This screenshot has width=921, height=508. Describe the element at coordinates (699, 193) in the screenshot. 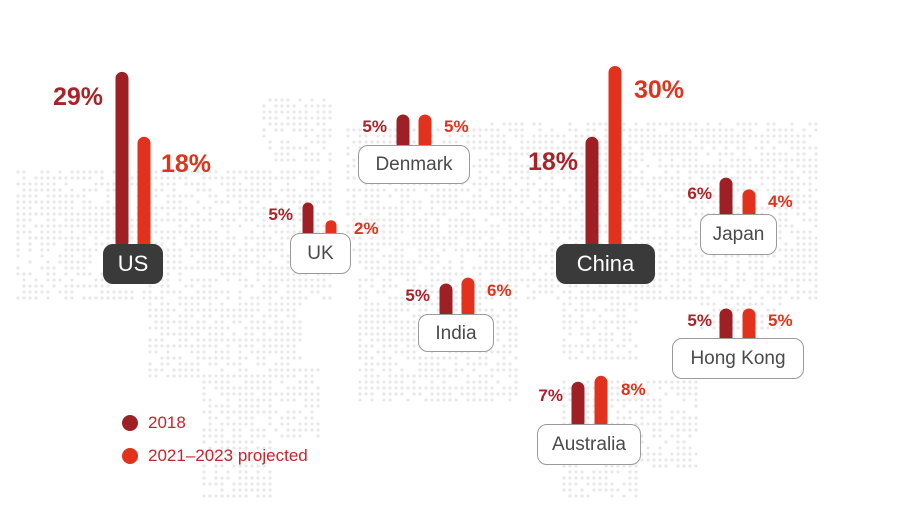

I see `value-label-2018-japan: 6%` at that location.